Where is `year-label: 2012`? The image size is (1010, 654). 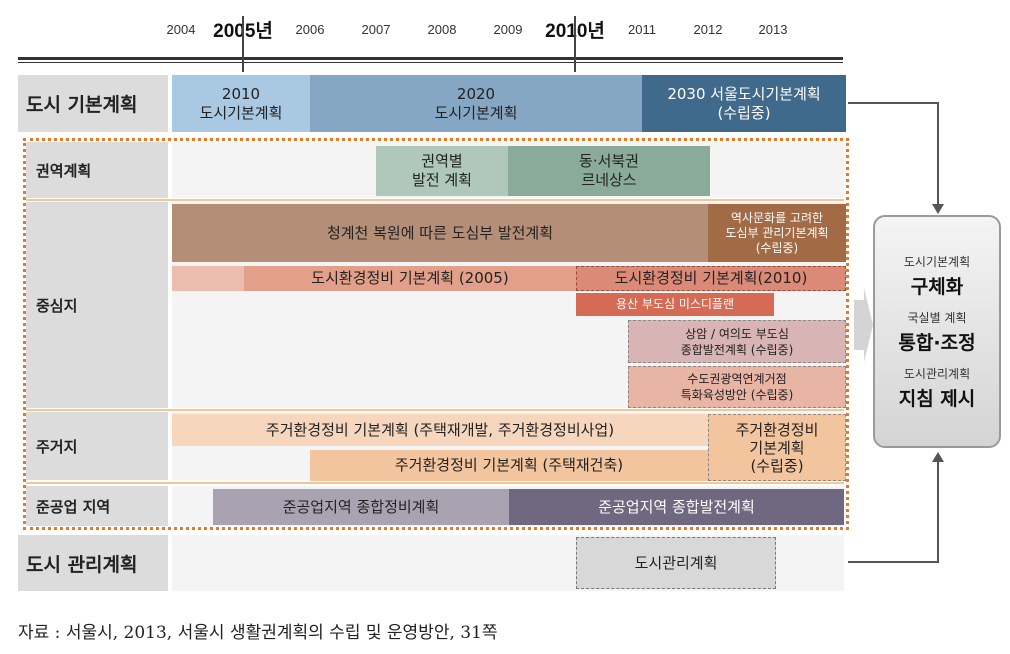
year-label: 2012 is located at coordinates (708, 29).